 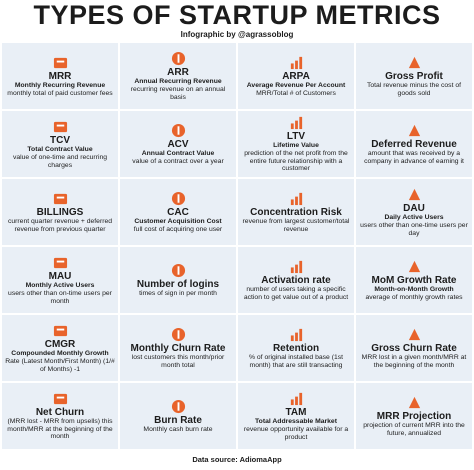 I want to click on metric-title: Deferred Revenue, so click(x=414, y=144).